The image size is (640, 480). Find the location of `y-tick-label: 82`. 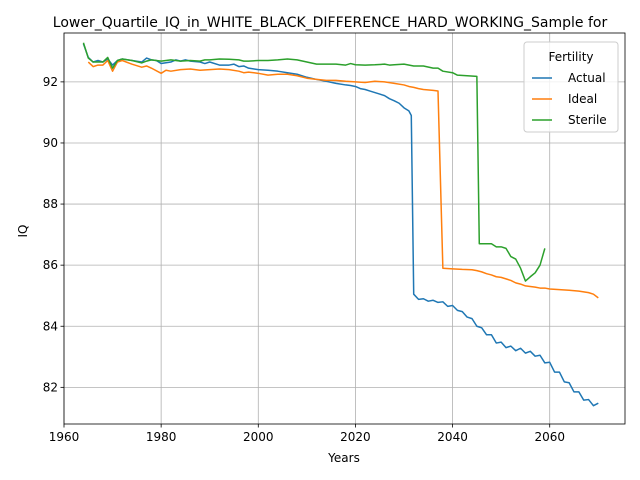

y-tick-label: 82 is located at coordinates (50, 387).